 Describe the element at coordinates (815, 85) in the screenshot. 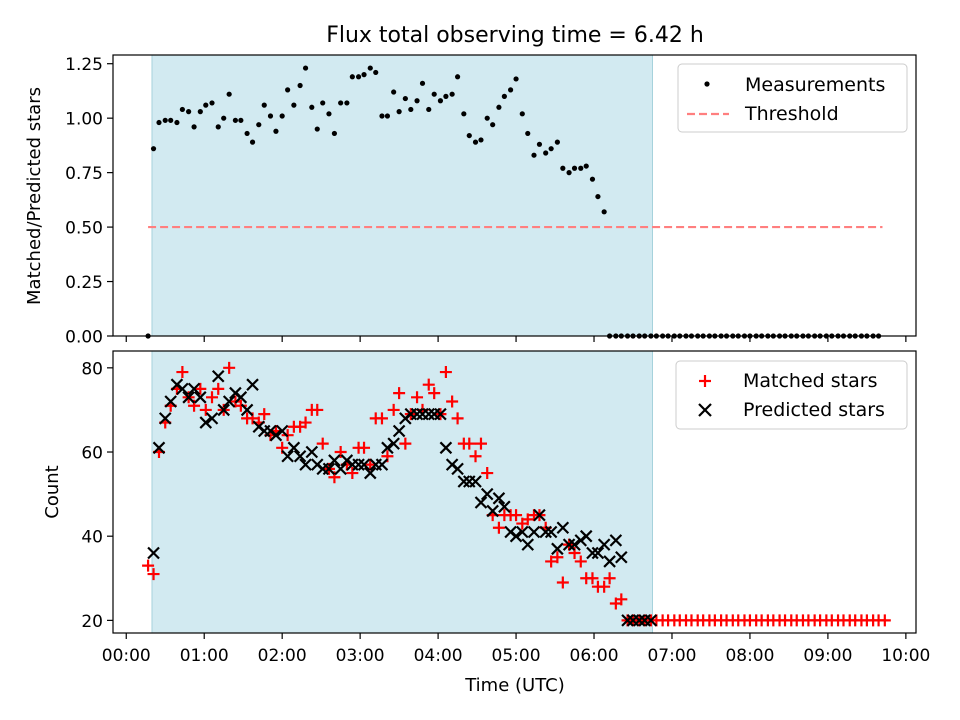

I see `legend-measurements-label: Measurements` at that location.